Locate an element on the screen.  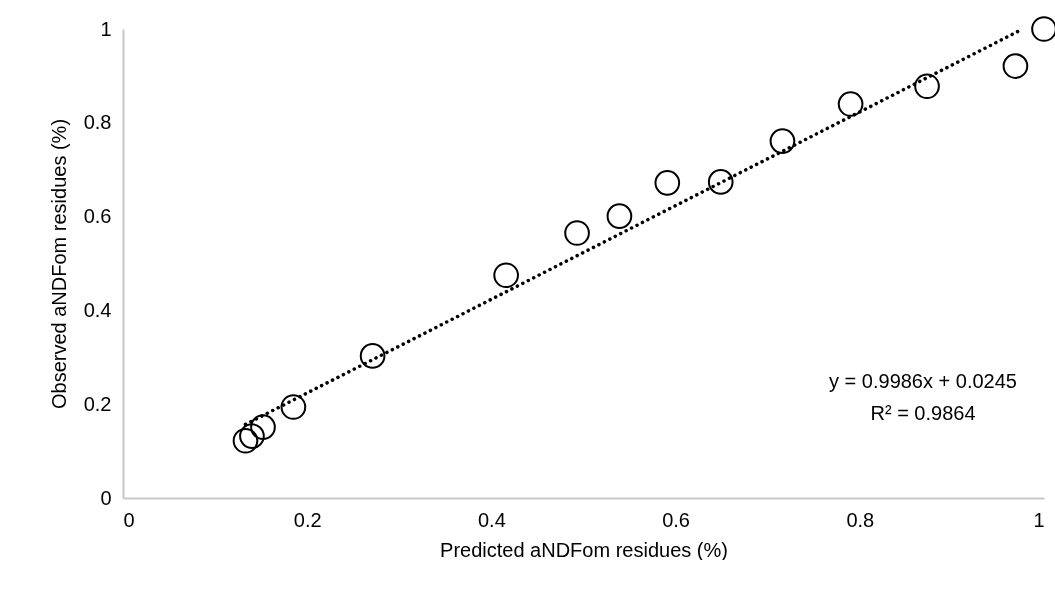
y-tick-label: 0.6 is located at coordinates (97, 216).